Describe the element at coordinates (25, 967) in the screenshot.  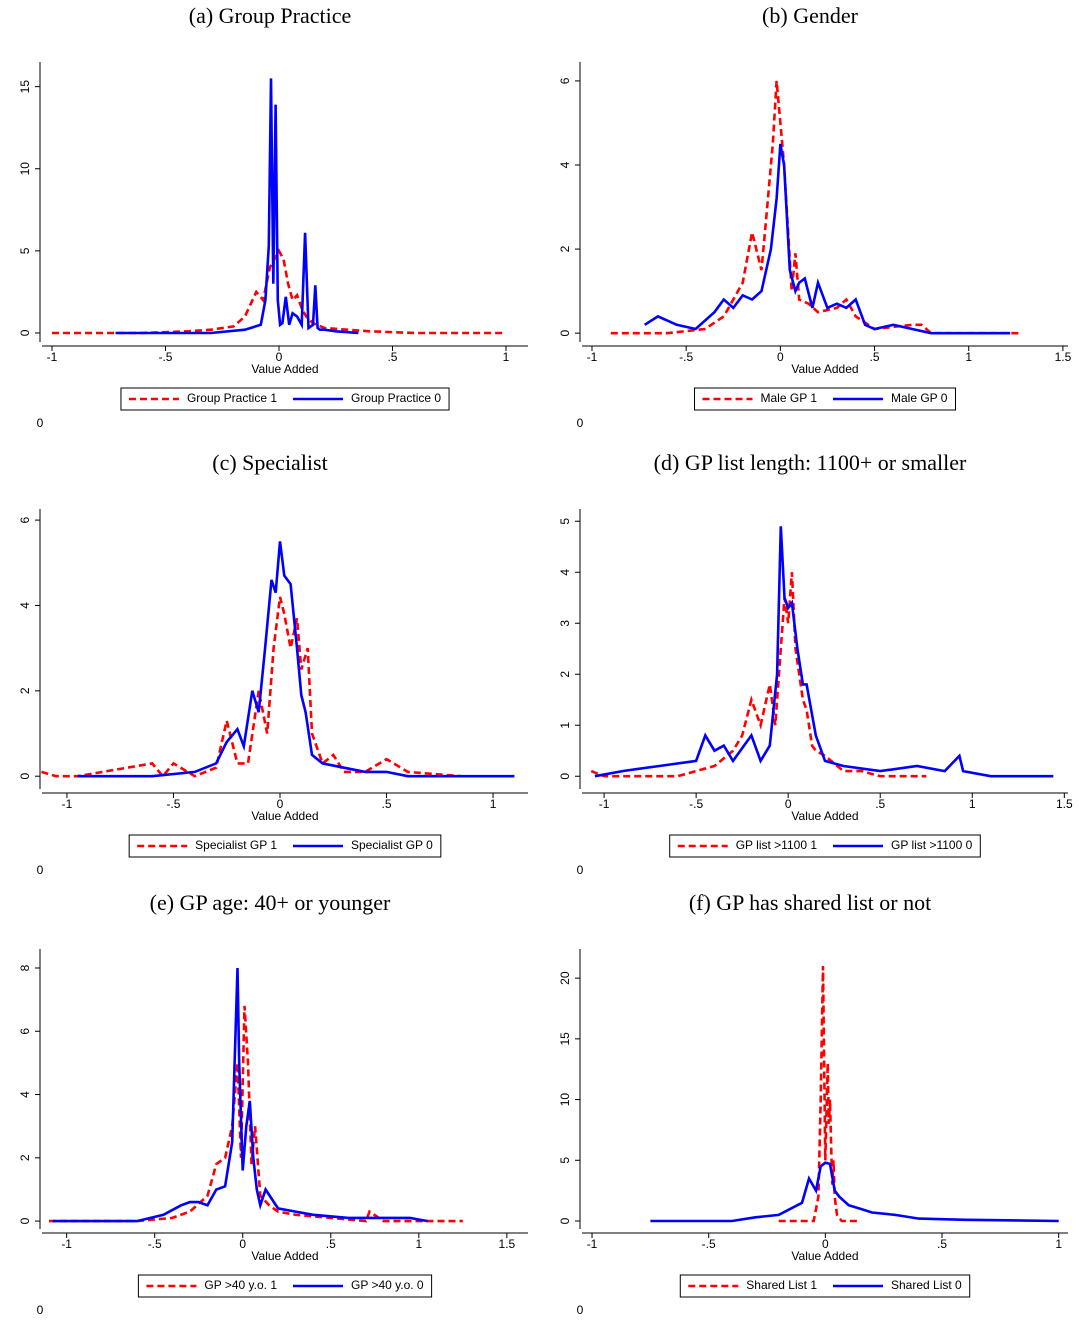
I see `y-tick-label: 8` at that location.